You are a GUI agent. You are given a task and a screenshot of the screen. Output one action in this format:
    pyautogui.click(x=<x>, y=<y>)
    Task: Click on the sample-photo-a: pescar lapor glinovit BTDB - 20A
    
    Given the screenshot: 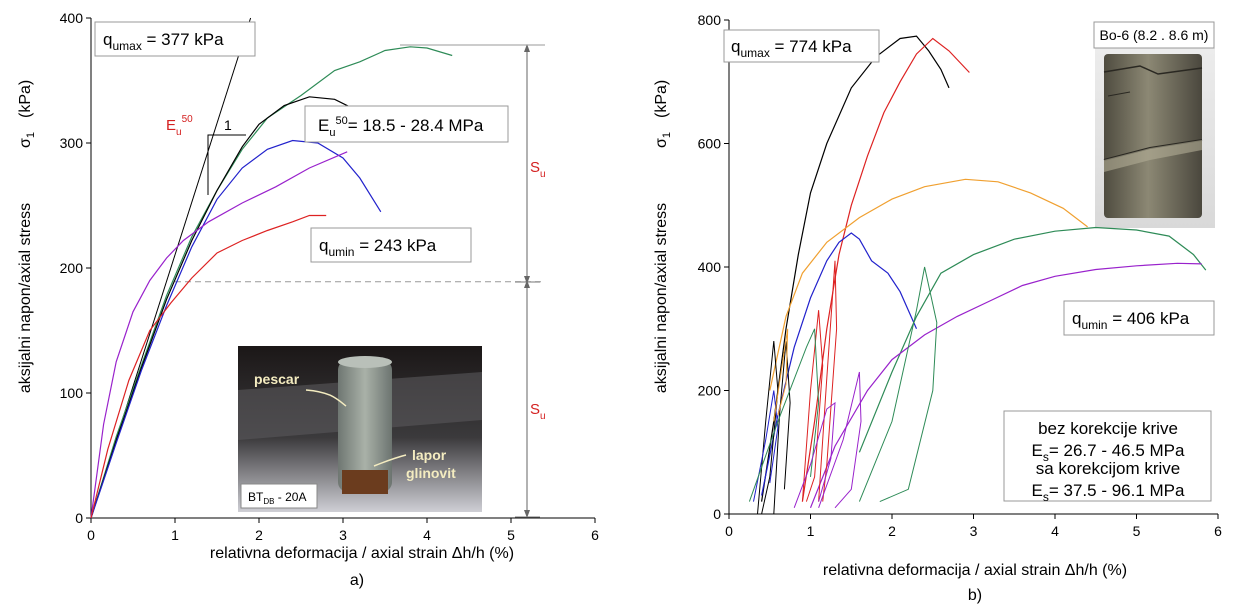 What is the action you would take?
    pyautogui.click(x=360, y=429)
    